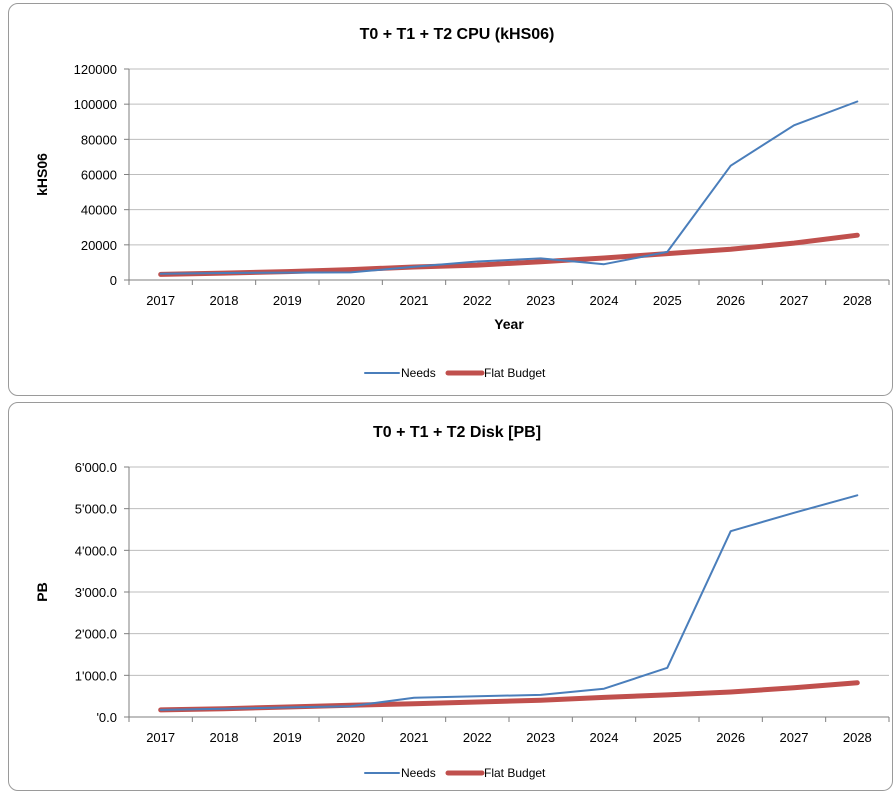 This screenshot has height=794, width=896. I want to click on y-axis-title: kHS06, so click(42, 174).